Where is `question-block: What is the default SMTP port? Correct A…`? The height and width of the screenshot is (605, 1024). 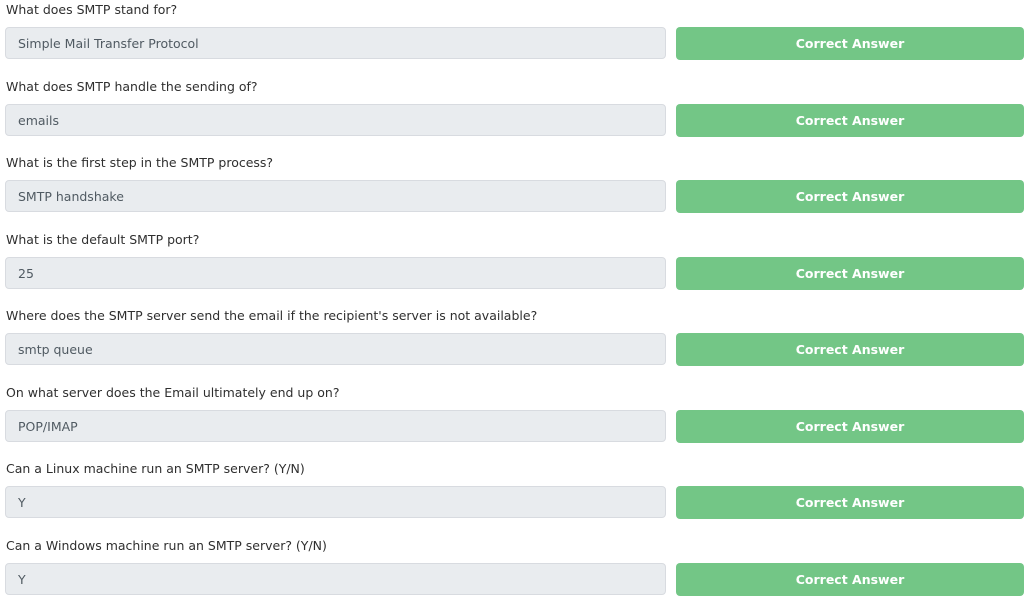 question-block: What is the default SMTP port? Correct A… is located at coordinates (512, 268).